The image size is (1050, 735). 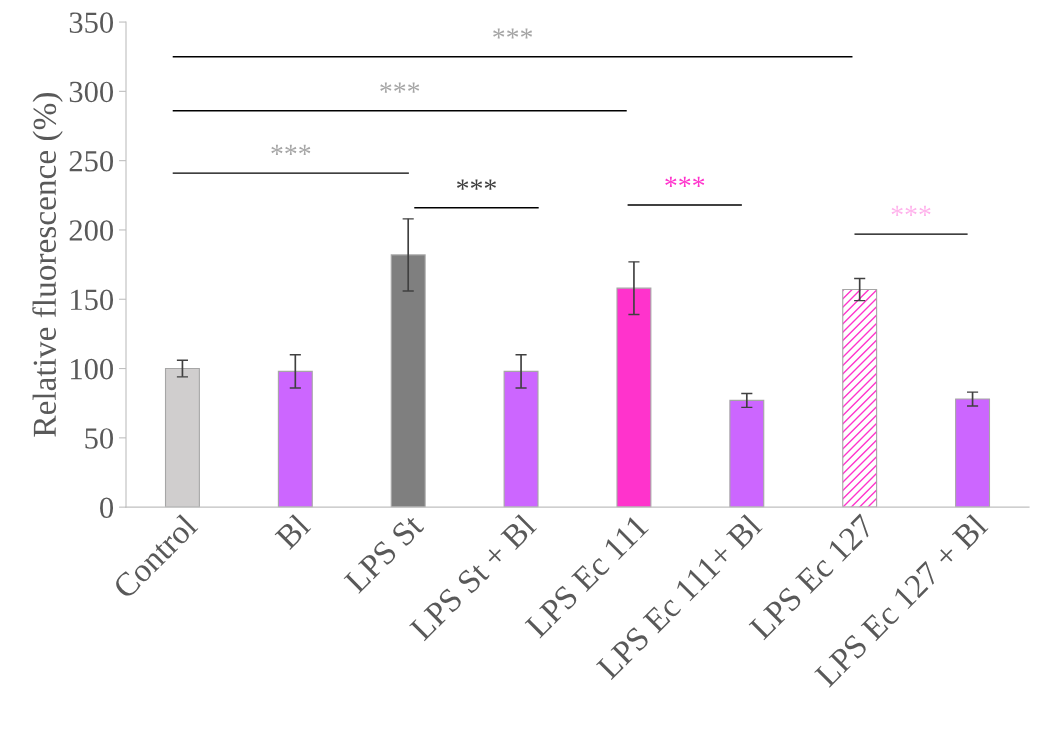 What do you see at coordinates (91, 161) in the screenshot?
I see `y-tick-label: 250` at bounding box center [91, 161].